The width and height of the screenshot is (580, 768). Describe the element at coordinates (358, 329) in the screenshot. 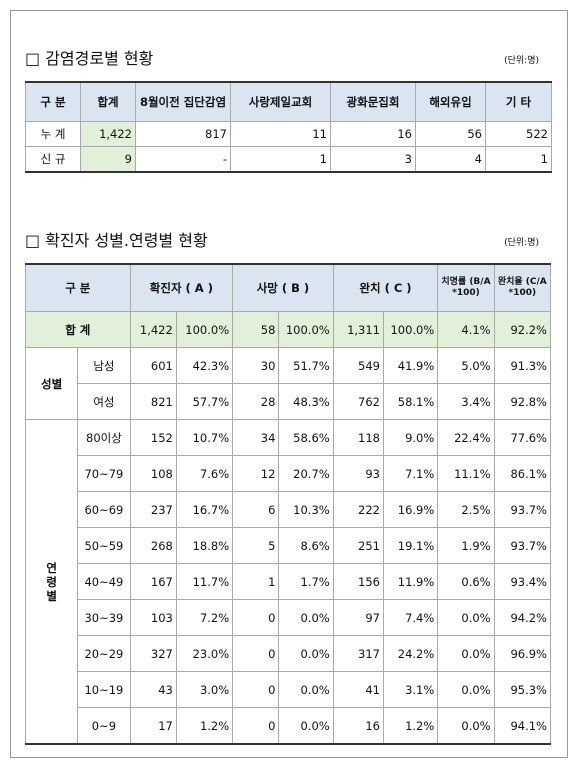

I see `cell: 1,311` at that location.